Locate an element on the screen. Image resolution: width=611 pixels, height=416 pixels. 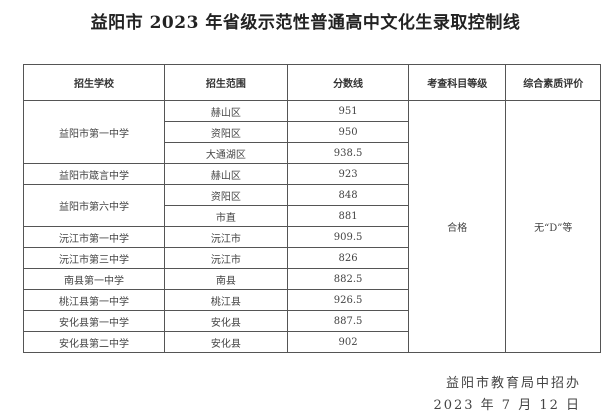
cell-subject-level: 合格 is located at coordinates (457, 226).